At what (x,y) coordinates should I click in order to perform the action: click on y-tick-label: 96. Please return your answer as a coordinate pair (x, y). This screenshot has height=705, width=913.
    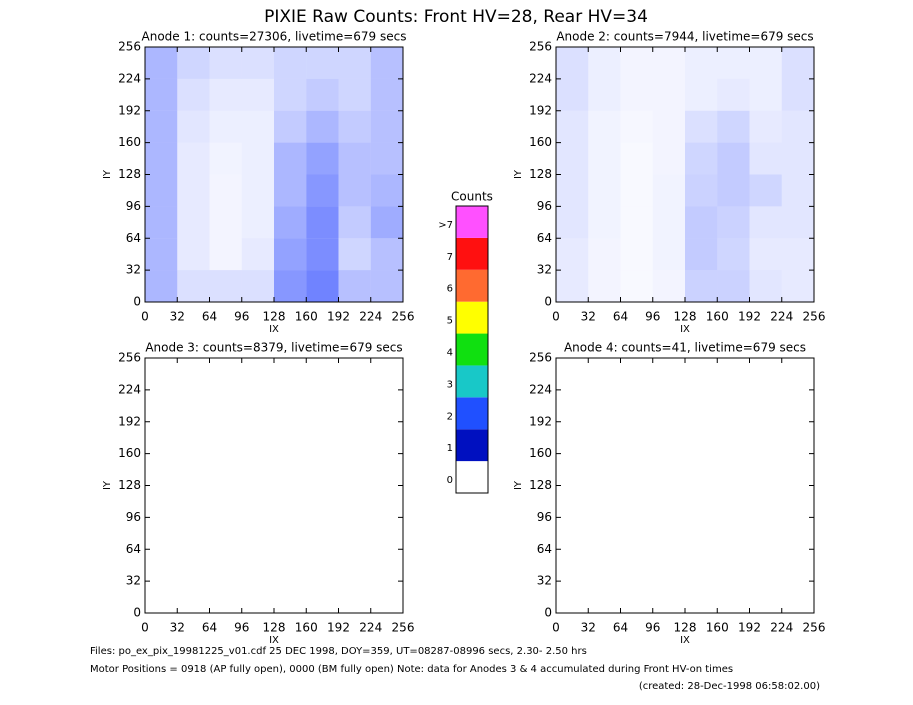
    Looking at the image, I should click on (133, 517).